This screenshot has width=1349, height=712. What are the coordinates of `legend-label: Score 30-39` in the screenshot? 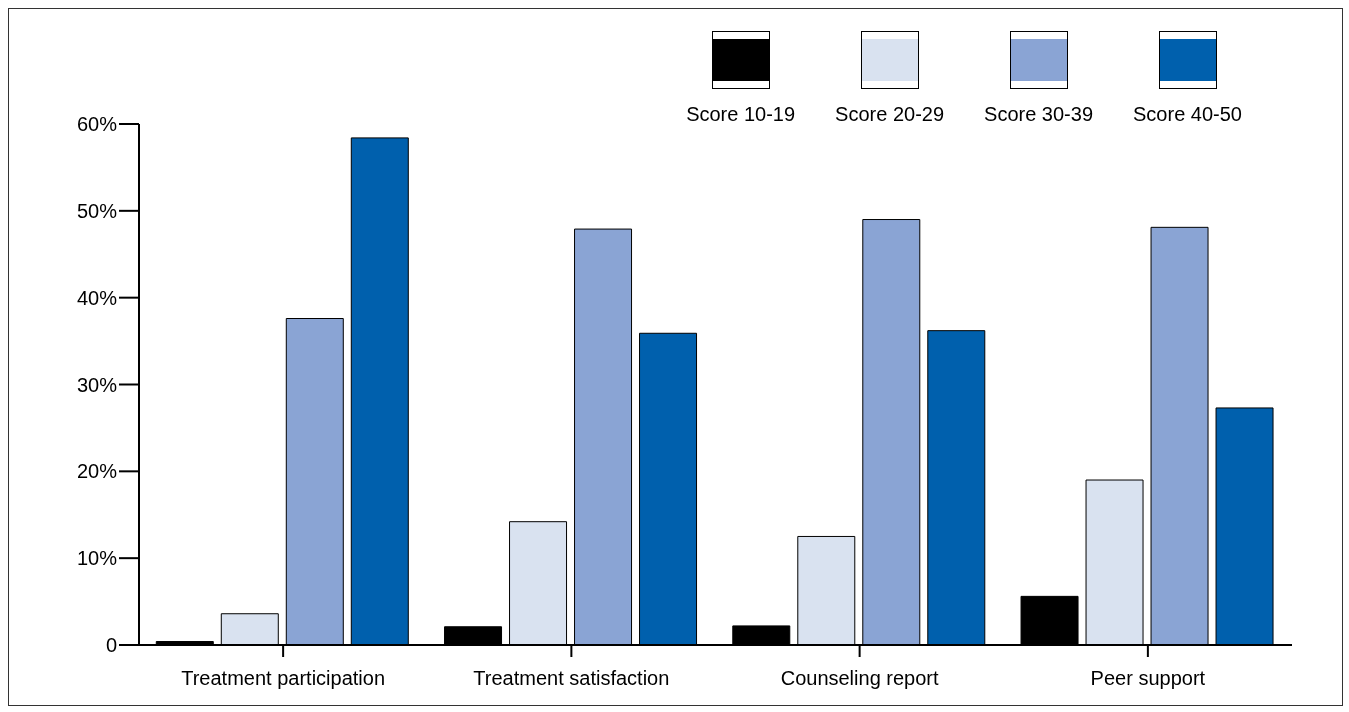 It's located at (1039, 114).